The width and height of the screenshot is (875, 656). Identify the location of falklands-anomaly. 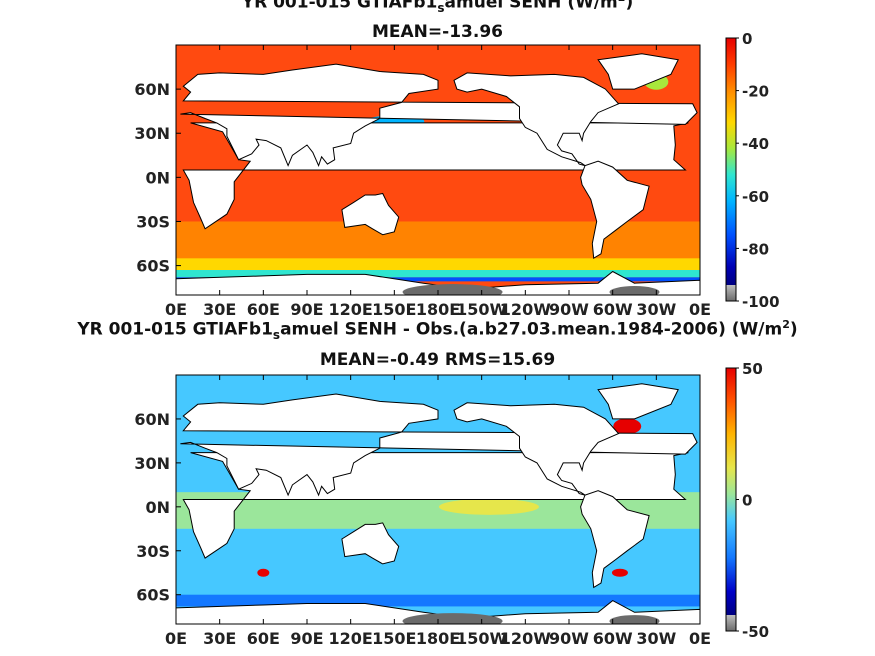
(619, 572).